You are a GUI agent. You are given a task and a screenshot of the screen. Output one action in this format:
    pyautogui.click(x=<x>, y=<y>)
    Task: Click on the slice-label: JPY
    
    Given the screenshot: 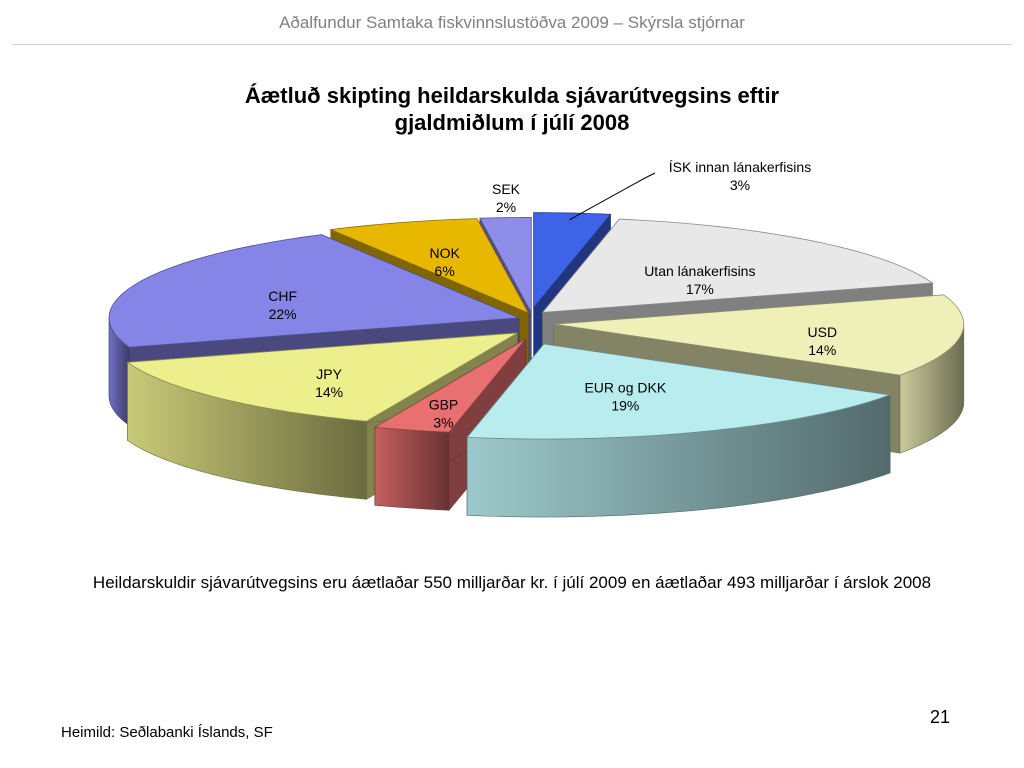 What is the action you would take?
    pyautogui.click(x=329, y=374)
    